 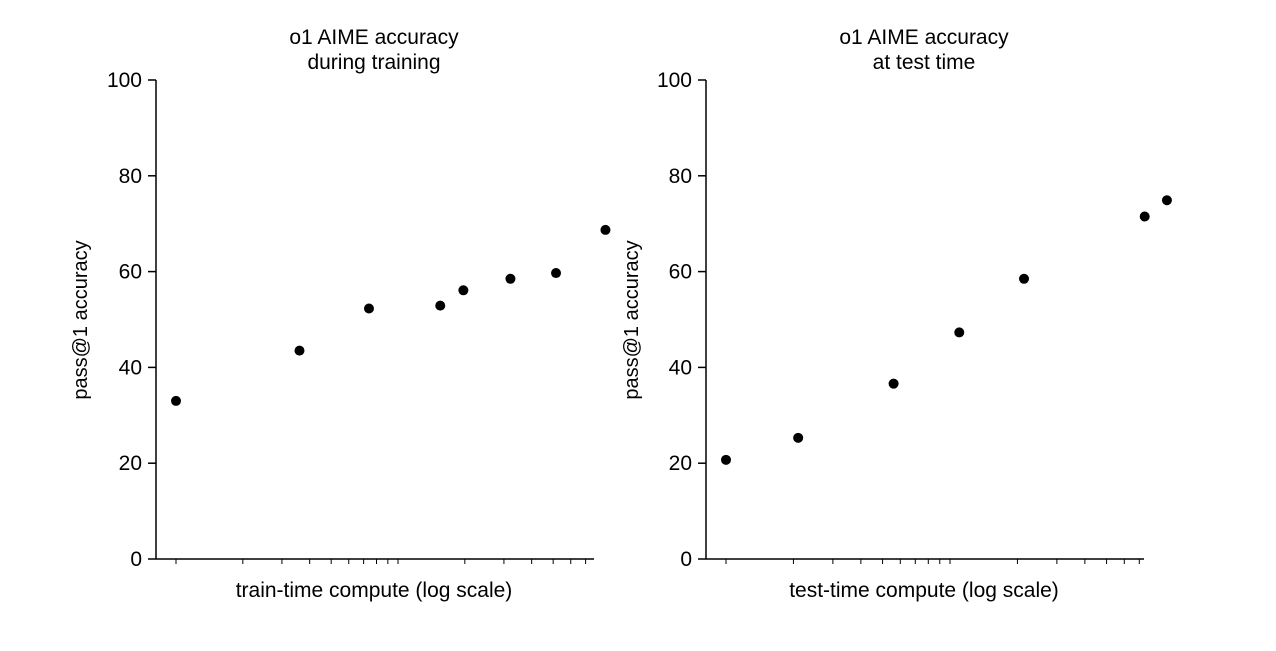 I want to click on x-axis-label: test-time compute (log scale), so click(x=924, y=590).